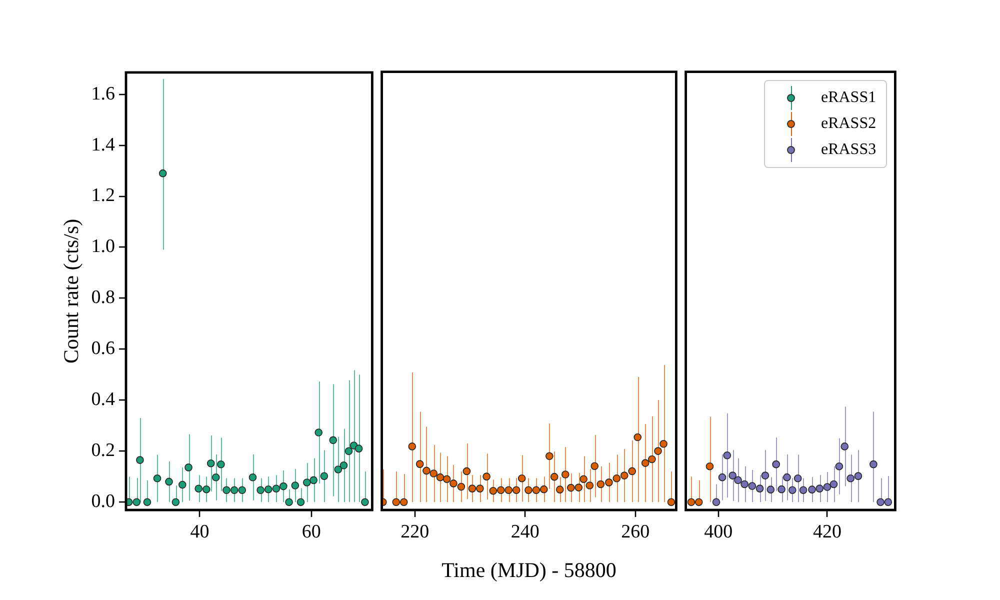 The height and width of the screenshot is (600, 1000). Describe the element at coordinates (103, 144) in the screenshot. I see `y-tick-label: 1.4` at that location.